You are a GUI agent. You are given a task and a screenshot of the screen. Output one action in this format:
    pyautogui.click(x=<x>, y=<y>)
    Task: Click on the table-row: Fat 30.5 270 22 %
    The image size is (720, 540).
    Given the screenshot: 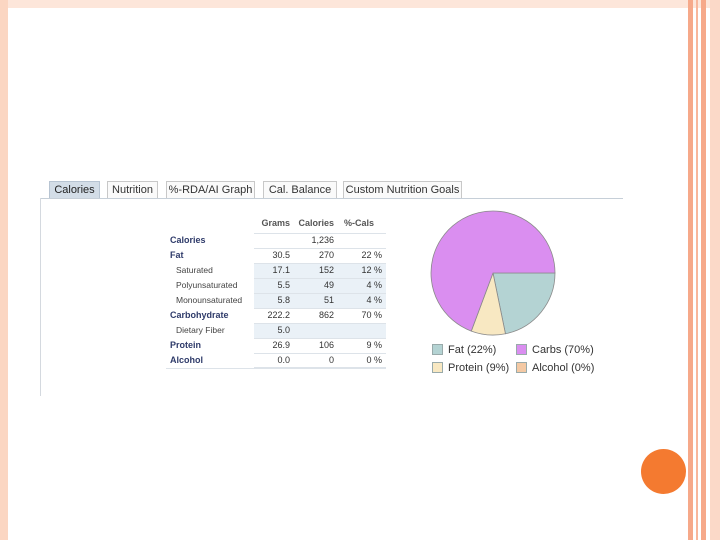 What is the action you would take?
    pyautogui.click(x=276, y=255)
    